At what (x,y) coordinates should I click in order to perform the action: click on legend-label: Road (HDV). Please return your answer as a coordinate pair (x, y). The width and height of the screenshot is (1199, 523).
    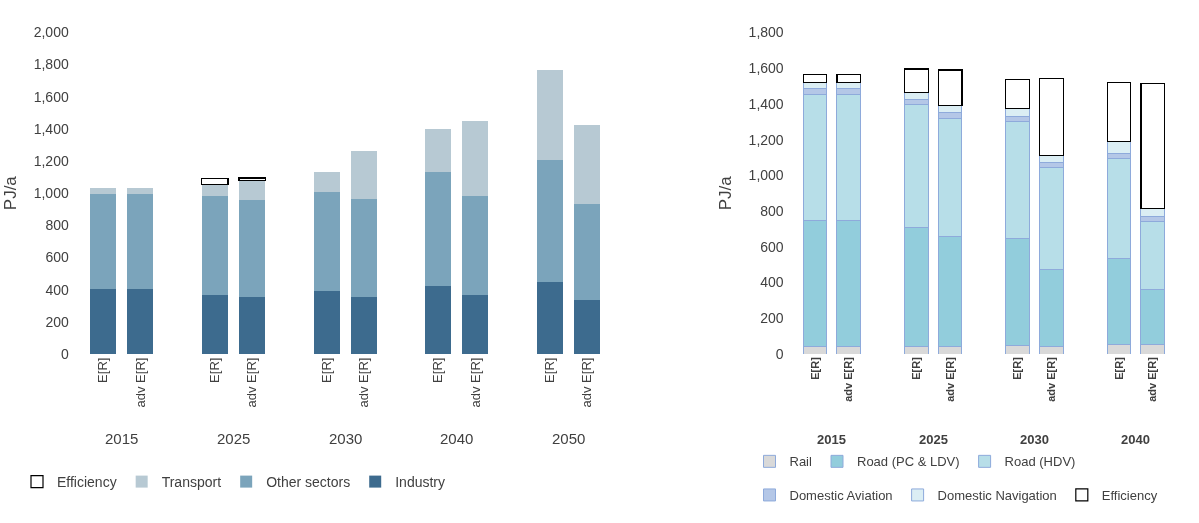
    Looking at the image, I should click on (1040, 462).